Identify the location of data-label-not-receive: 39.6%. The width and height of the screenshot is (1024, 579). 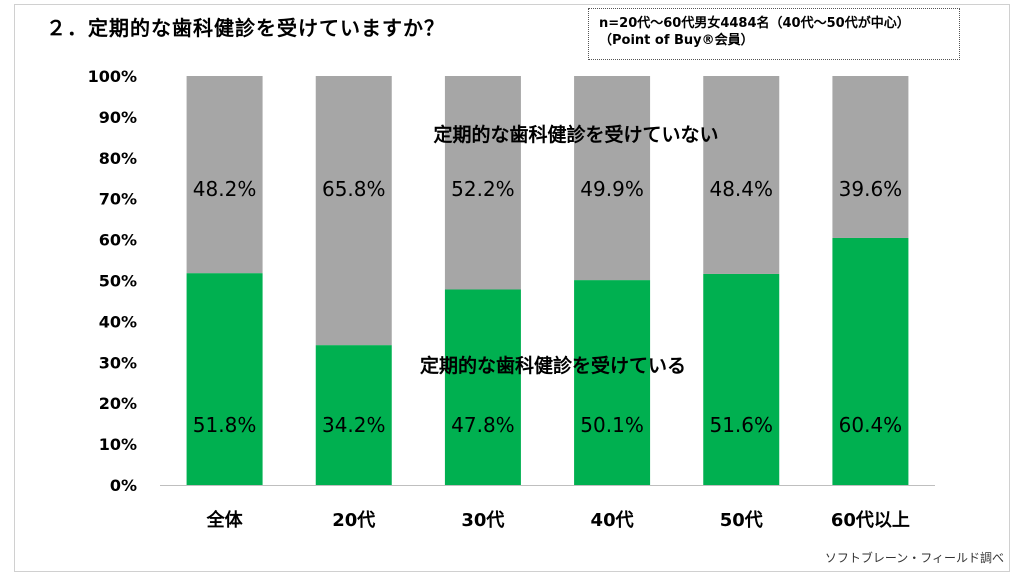
(871, 189).